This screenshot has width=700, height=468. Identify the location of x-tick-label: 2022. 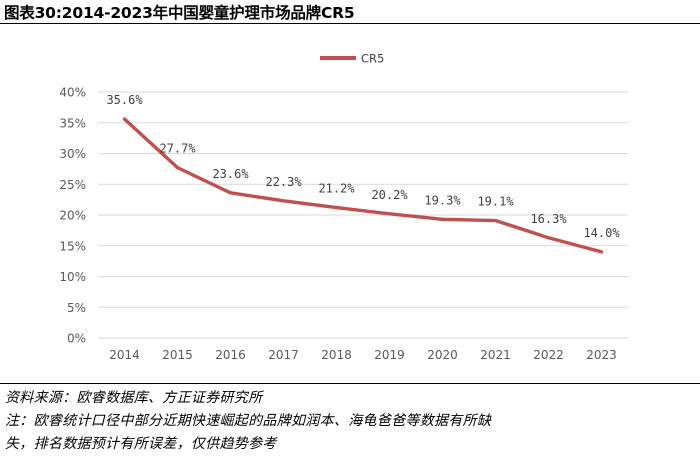
(548, 355).